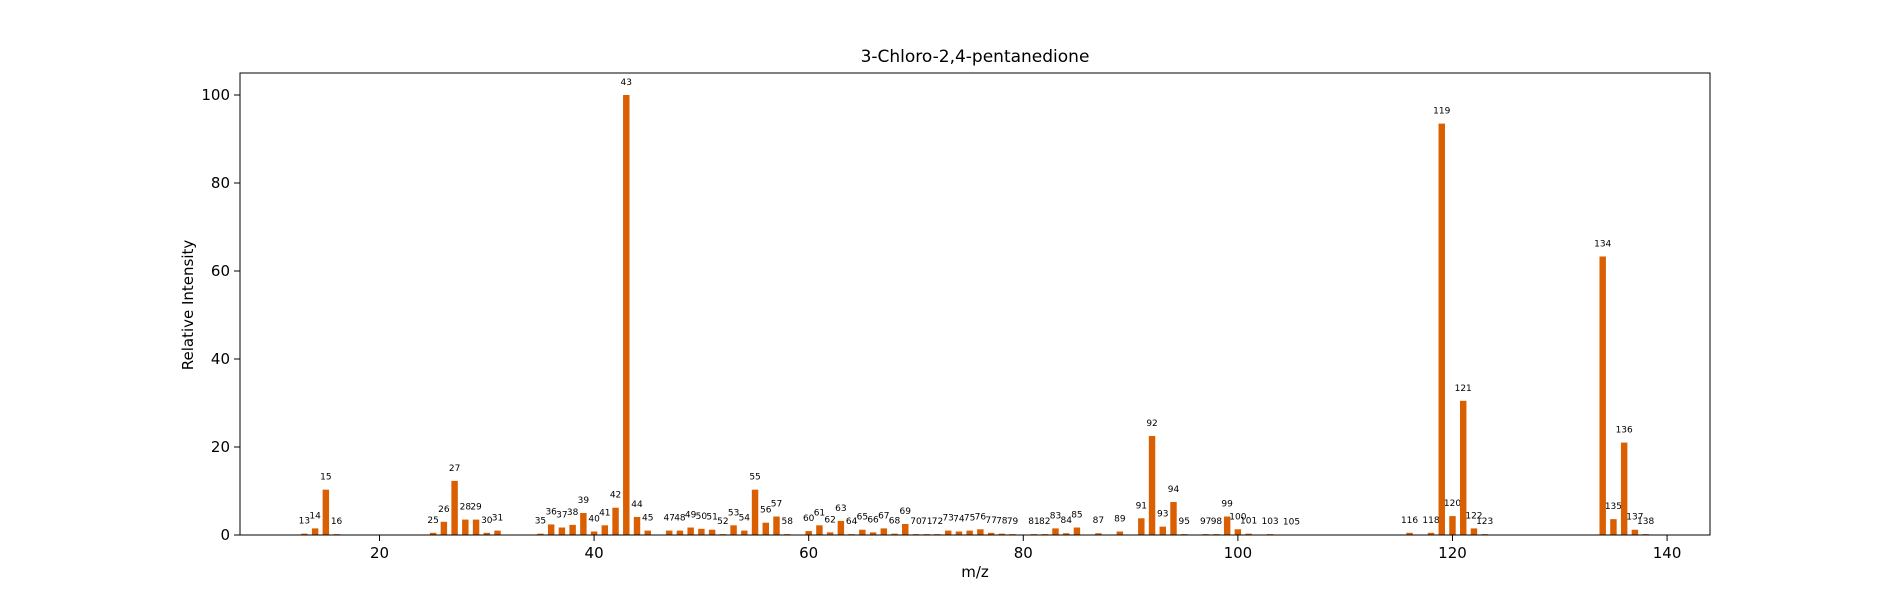 The image size is (1900, 600). I want to click on bar-label: 91, so click(1141, 506).